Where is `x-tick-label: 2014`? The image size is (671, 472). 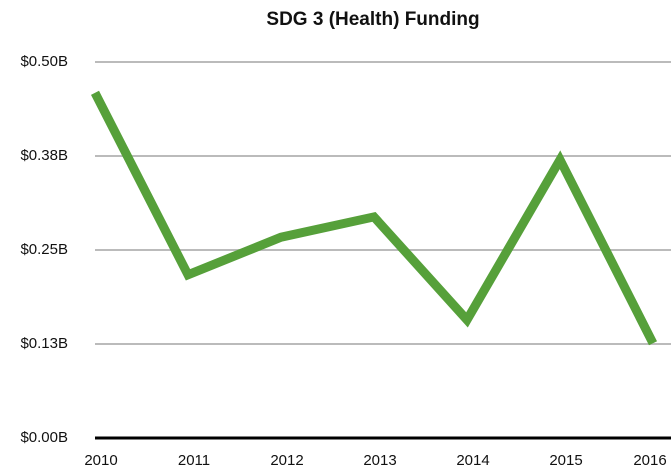
x-tick-label: 2014 is located at coordinates (472, 460).